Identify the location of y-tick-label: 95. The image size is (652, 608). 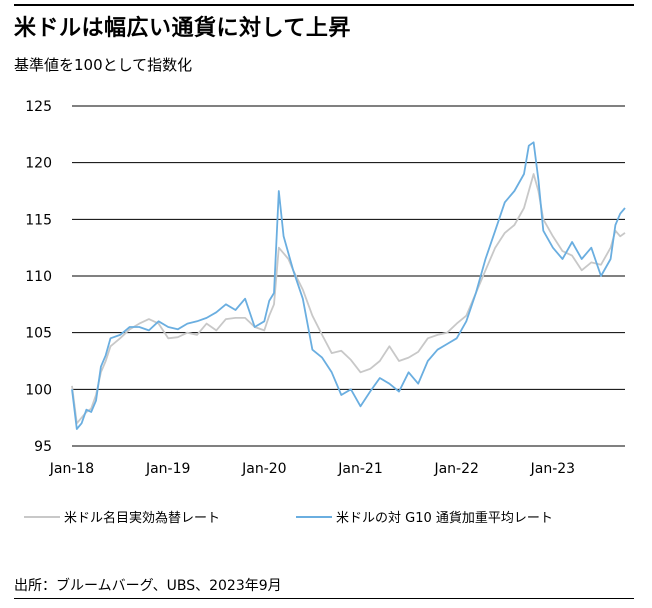
(43, 447).